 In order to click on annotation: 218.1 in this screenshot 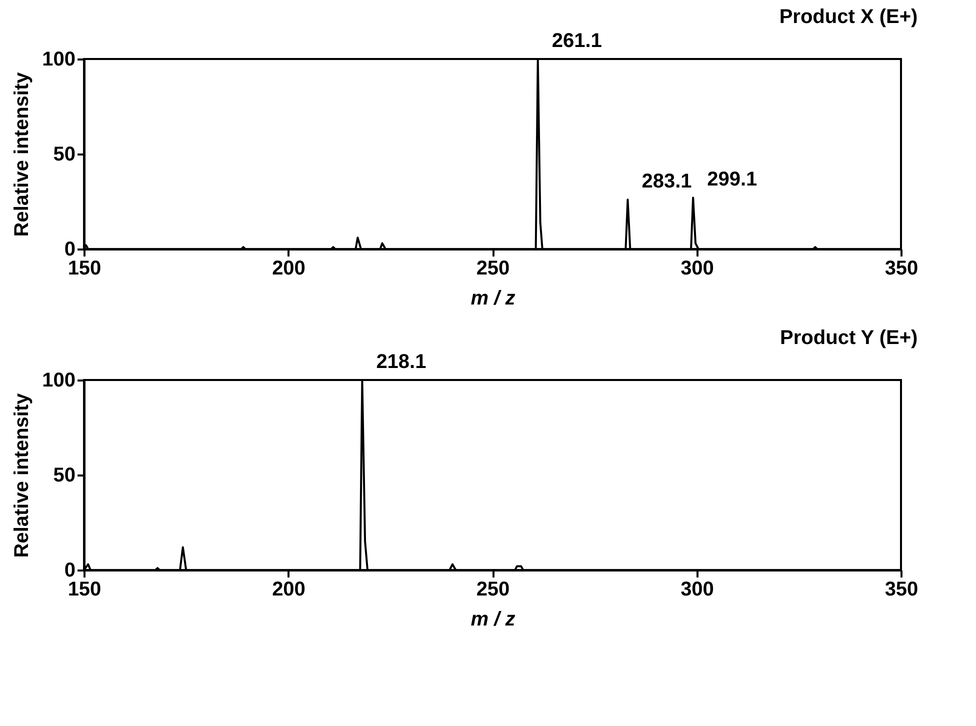, I will do `click(401, 362)`.